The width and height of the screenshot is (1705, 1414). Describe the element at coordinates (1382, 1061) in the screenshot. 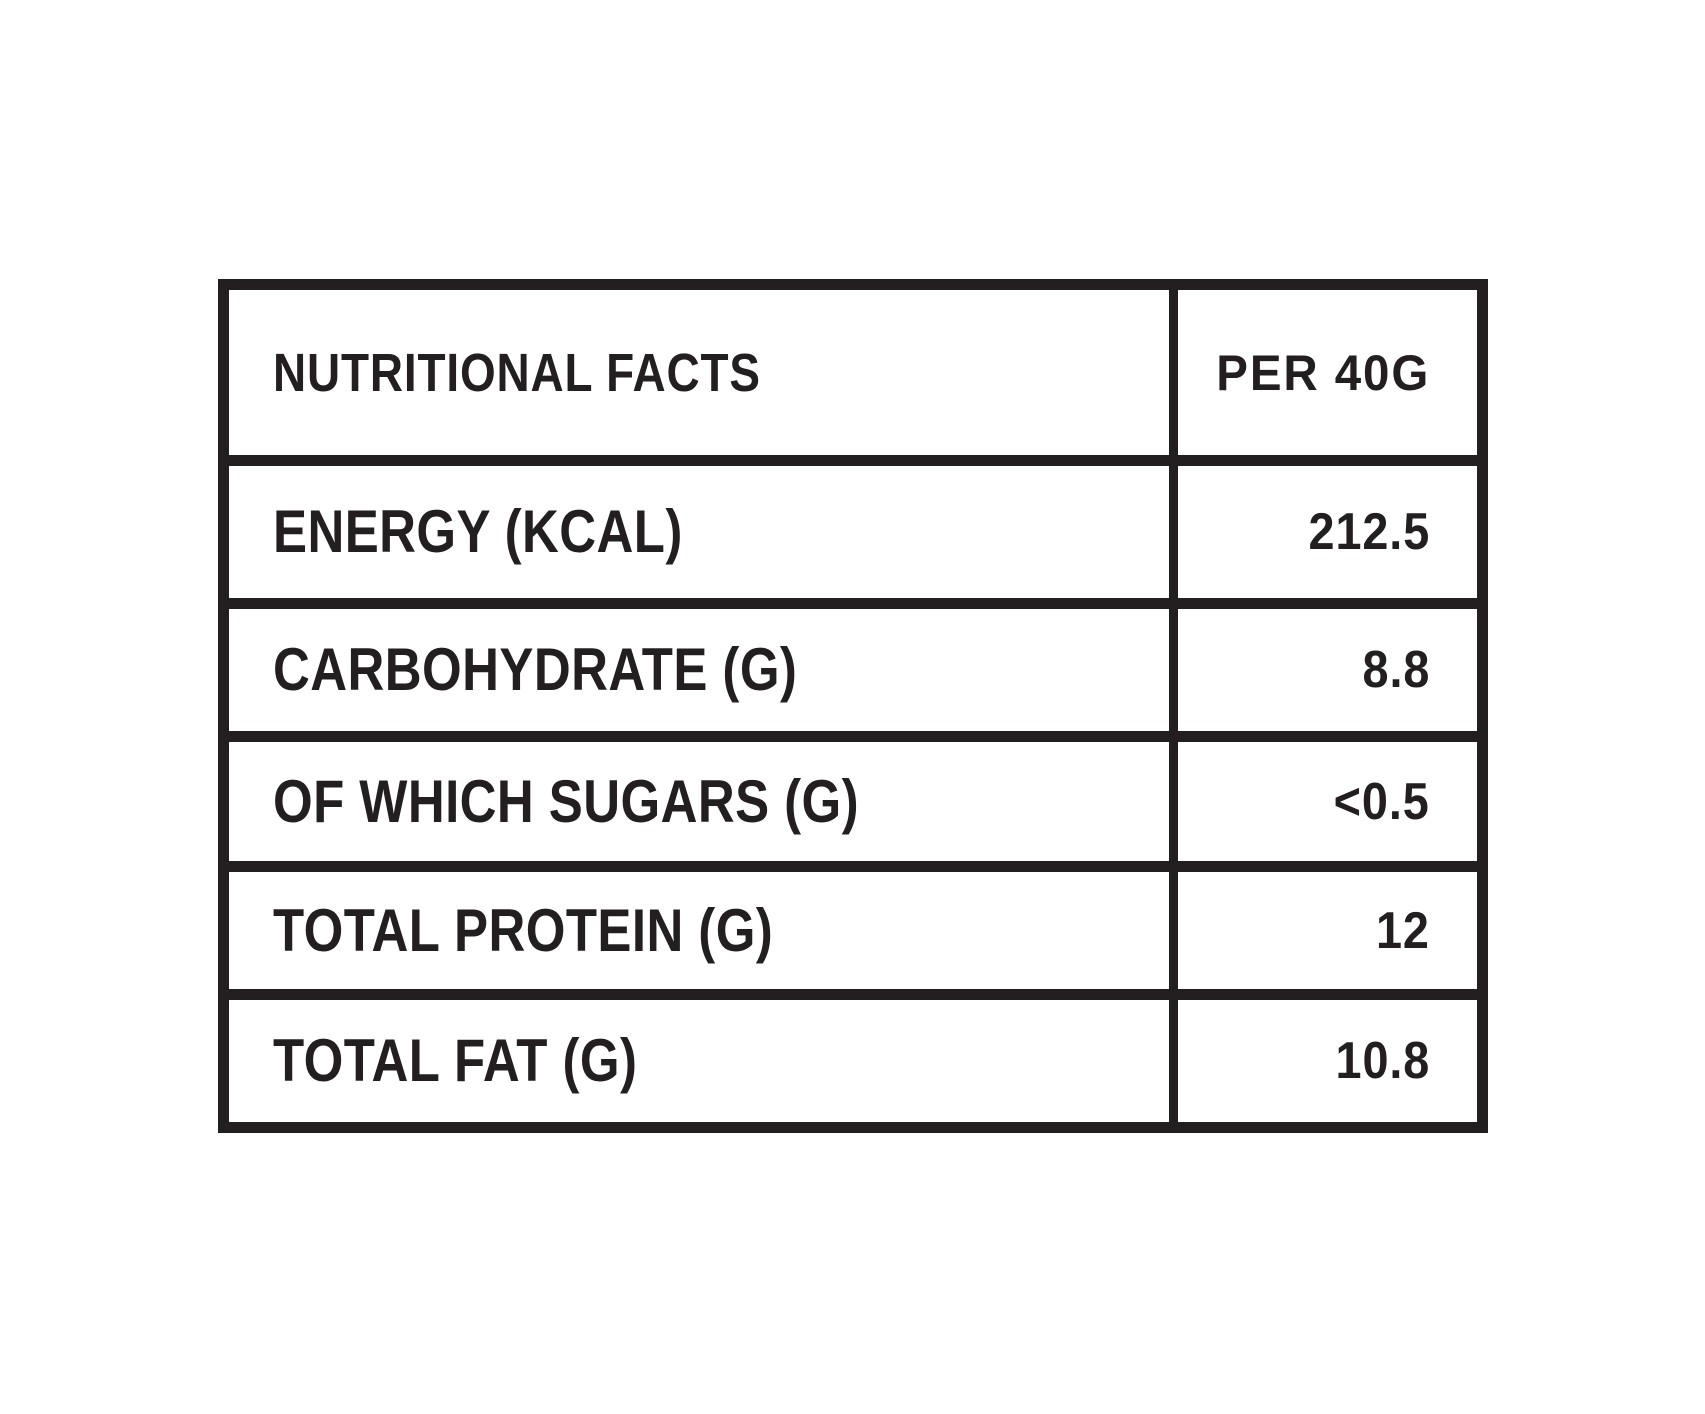

I see `fat-value: 10.8` at that location.